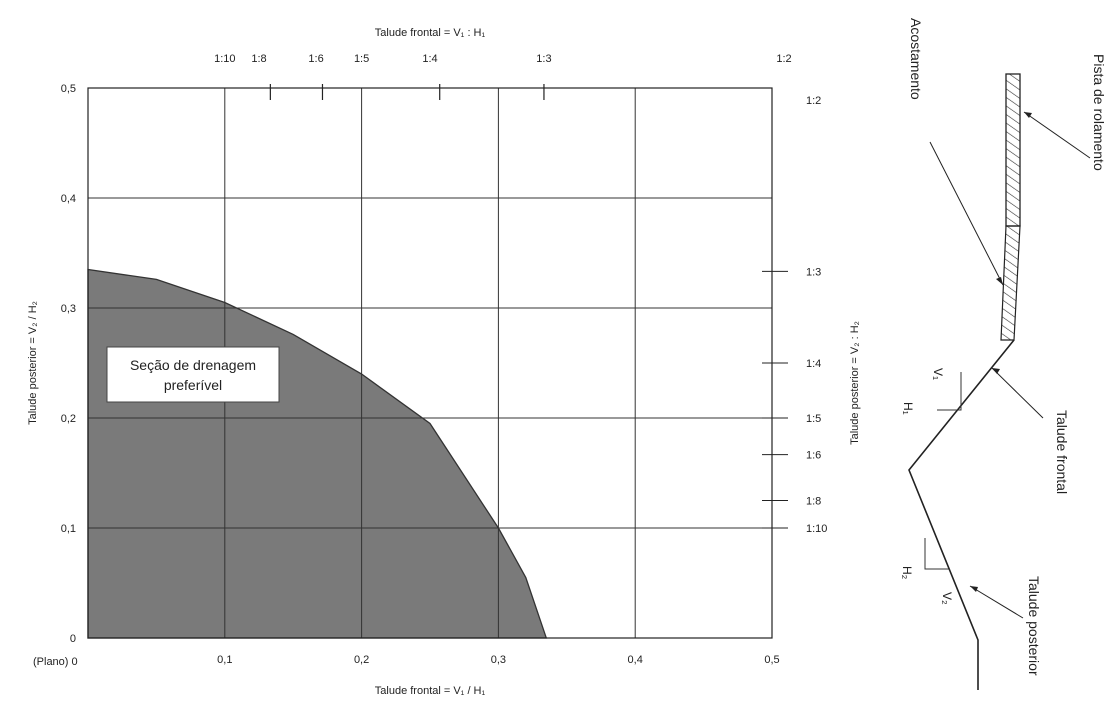  I want to click on h2-label: H₂, so click(907, 573).